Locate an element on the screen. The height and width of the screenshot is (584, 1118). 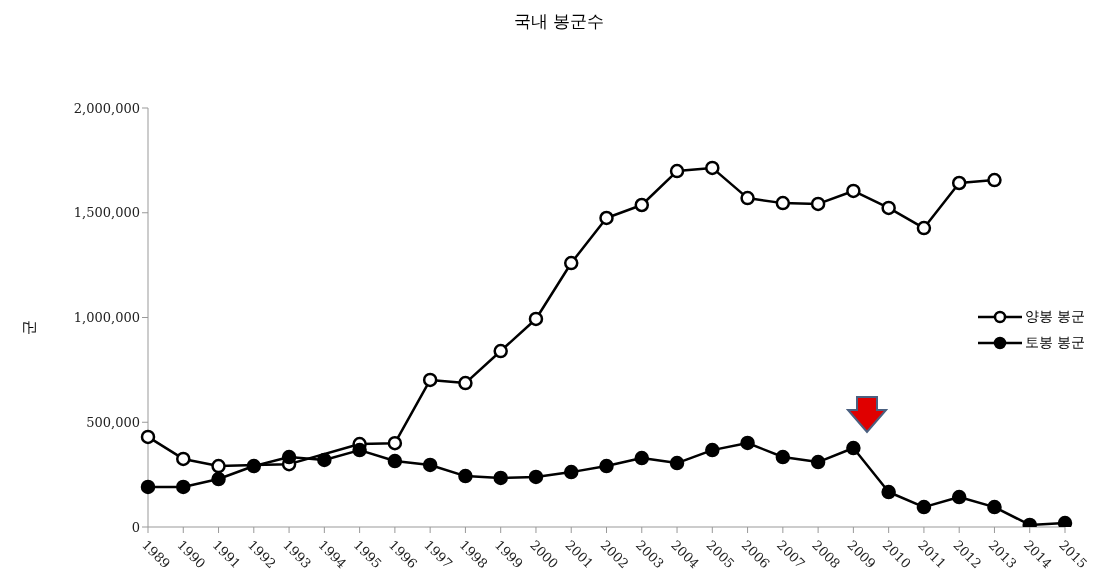
y-axis-title: 군 is located at coordinates (29, 327).